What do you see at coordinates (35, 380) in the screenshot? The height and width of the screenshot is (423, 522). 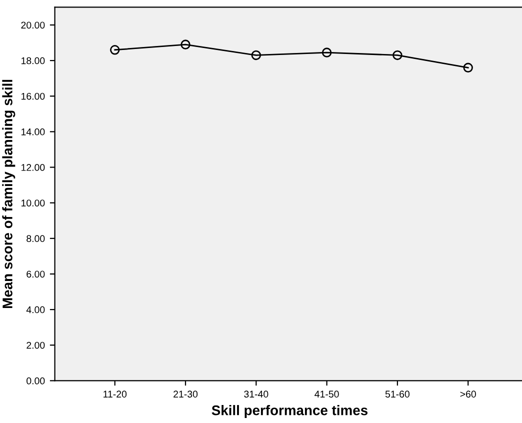 I see `y-tick-label: 0.00` at bounding box center [35, 380].